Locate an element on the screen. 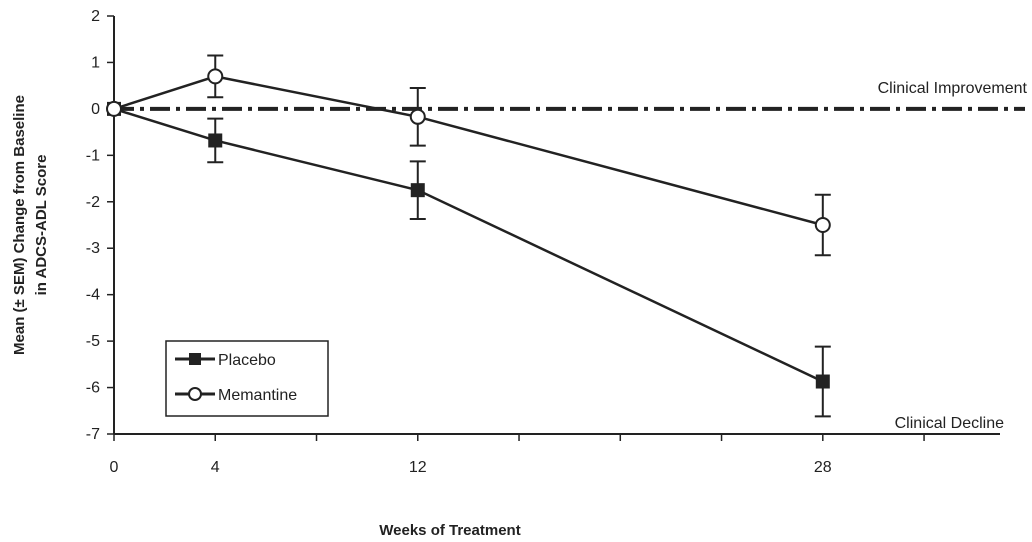 The height and width of the screenshot is (542, 1032). x-tick-label: 12 is located at coordinates (418, 467).